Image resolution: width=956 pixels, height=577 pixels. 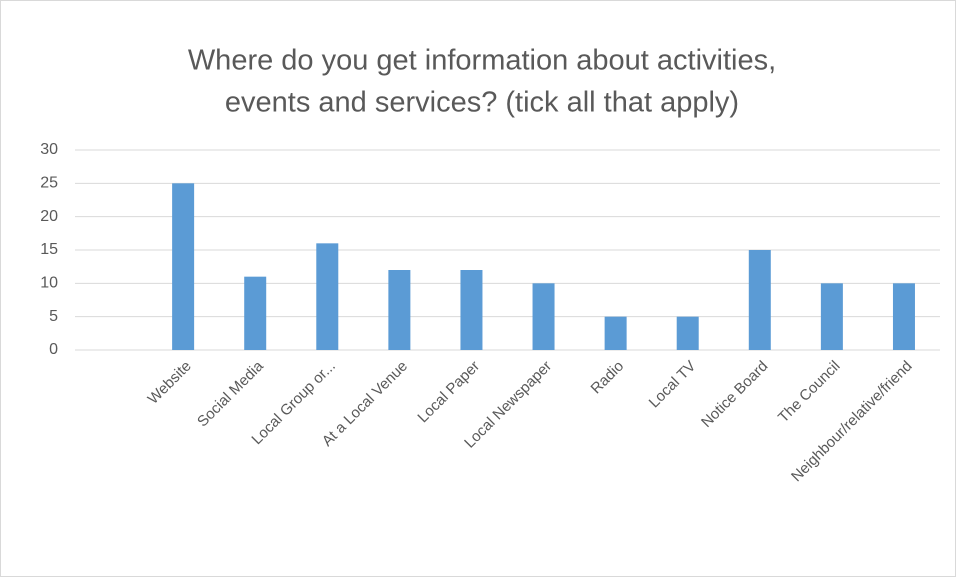 What do you see at coordinates (53, 316) in the screenshot?
I see `y-tick-label: 5` at bounding box center [53, 316].